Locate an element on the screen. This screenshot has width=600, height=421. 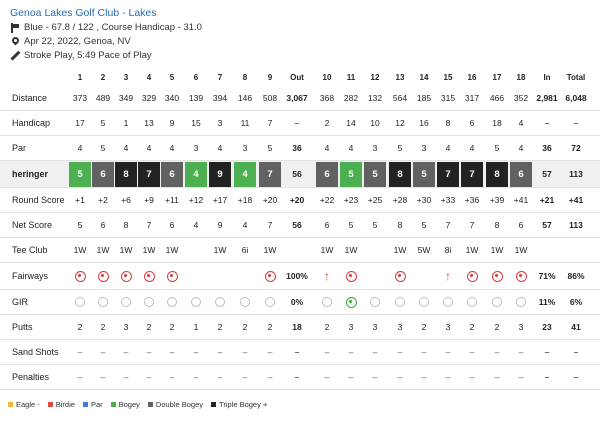
legend-label: Double Bogey is located at coordinates (179, 404).